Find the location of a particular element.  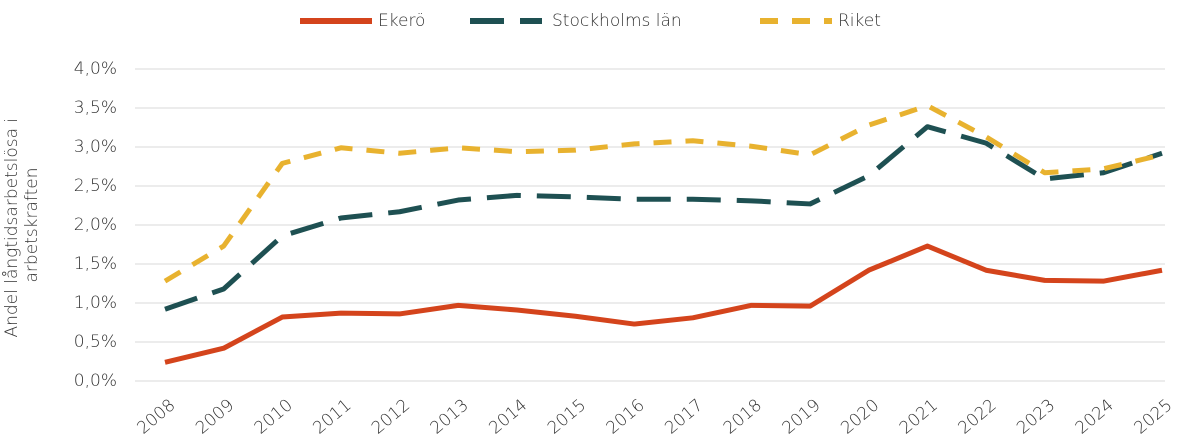

y-tick-label: 4,0% is located at coordinates (95, 69).